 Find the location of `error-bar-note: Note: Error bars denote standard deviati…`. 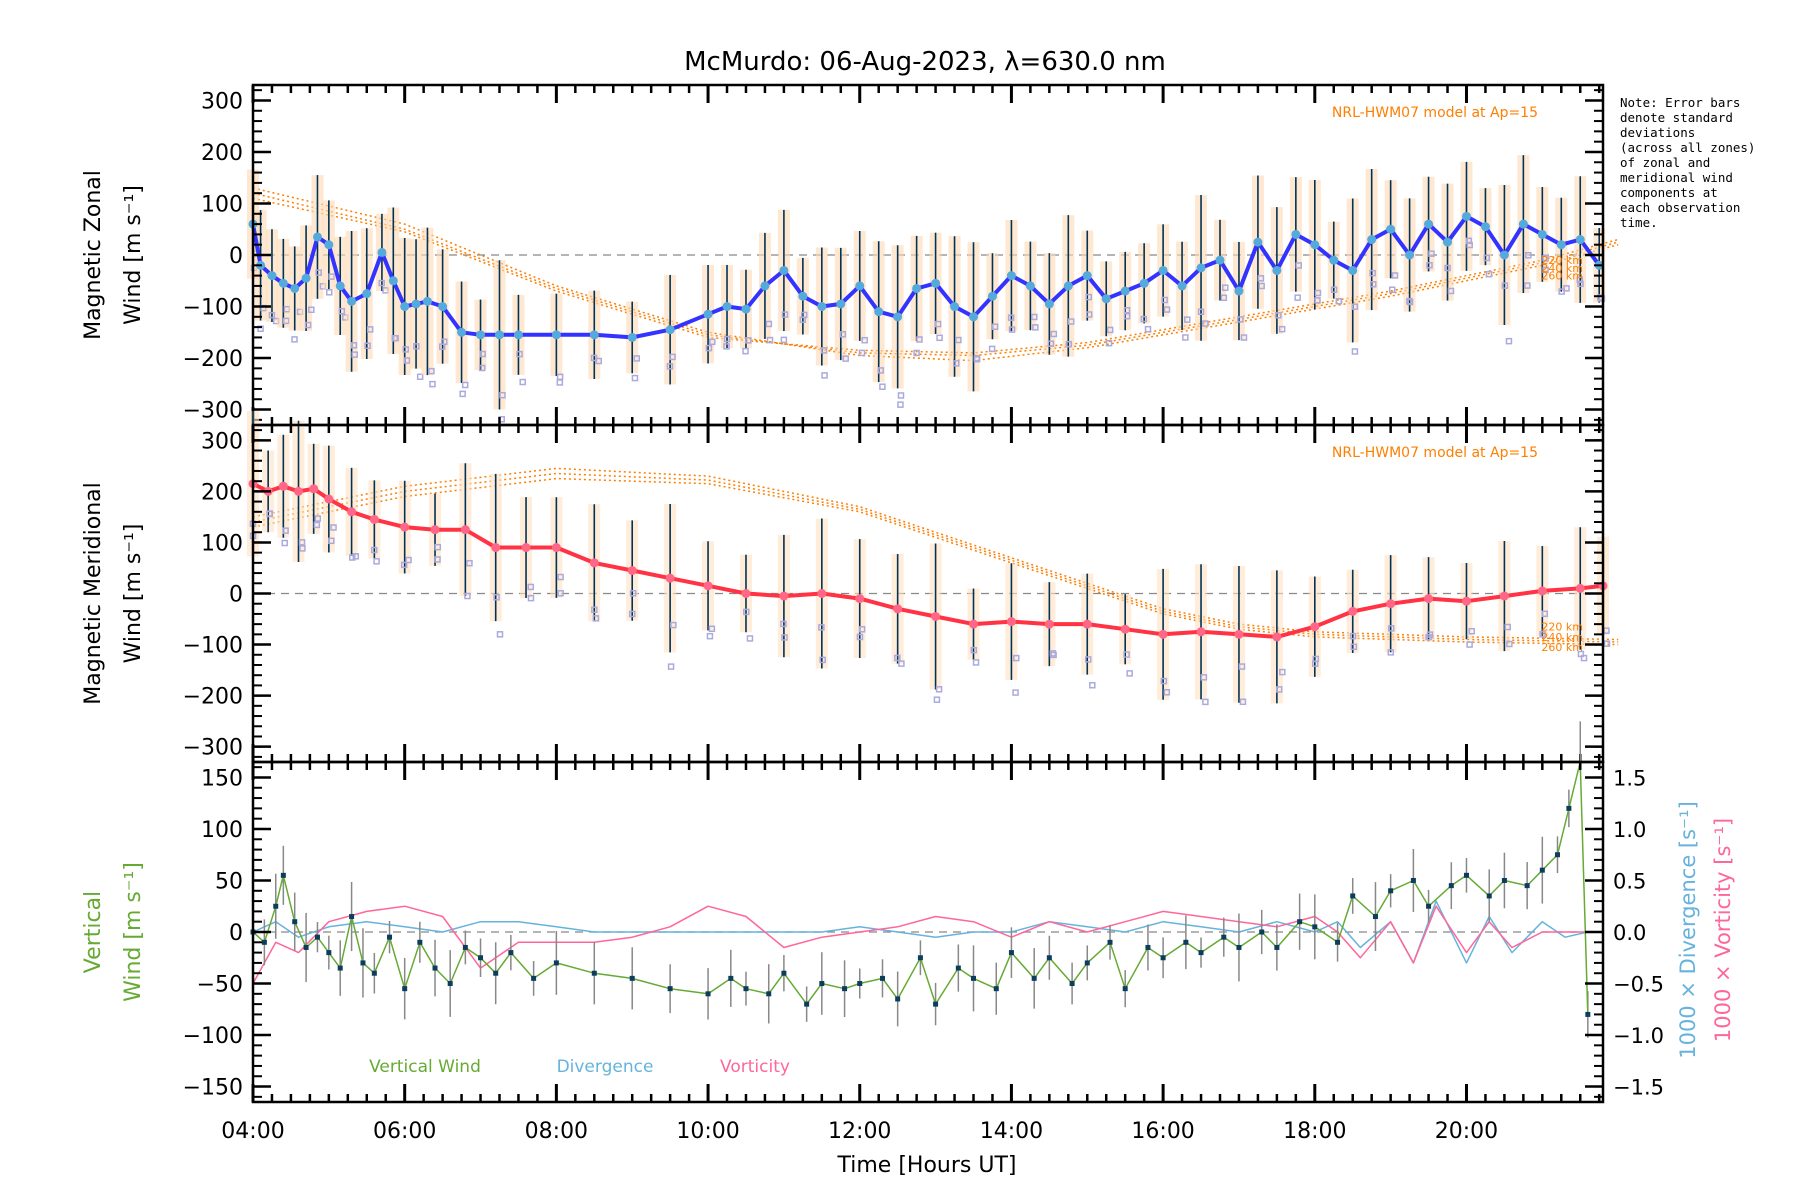

error-bar-note: Note: Error bars denote standard deviati… is located at coordinates (1688, 162).